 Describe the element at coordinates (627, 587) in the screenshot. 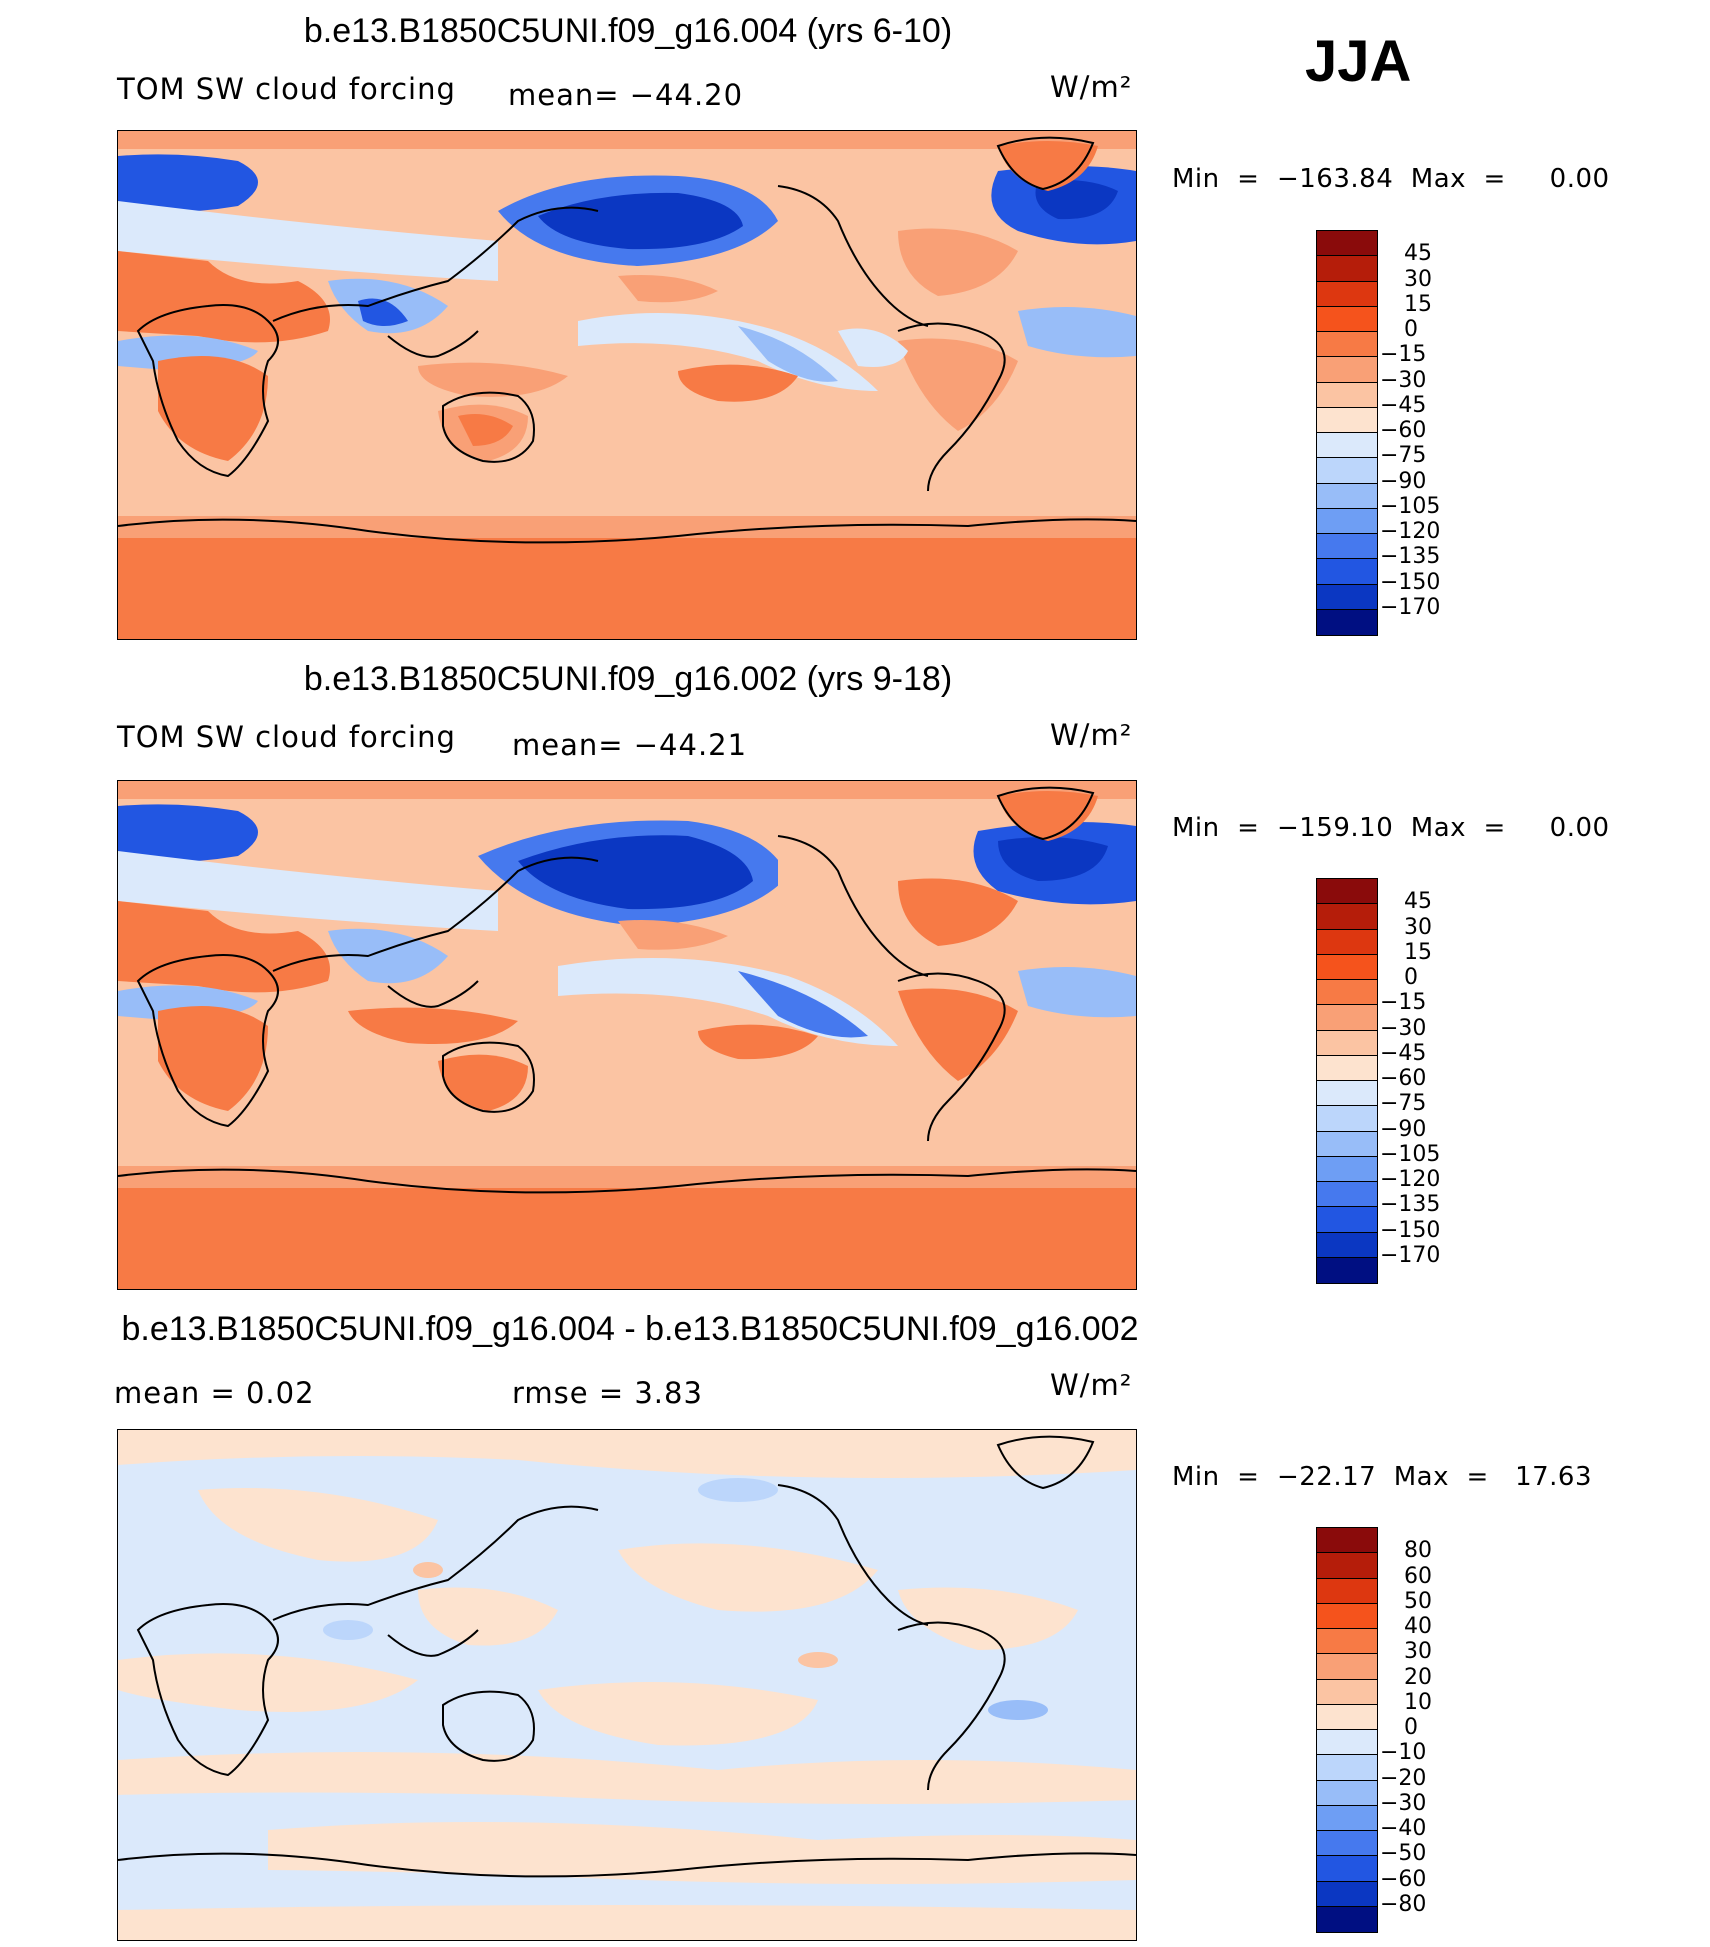

I see `antarctic-band` at that location.